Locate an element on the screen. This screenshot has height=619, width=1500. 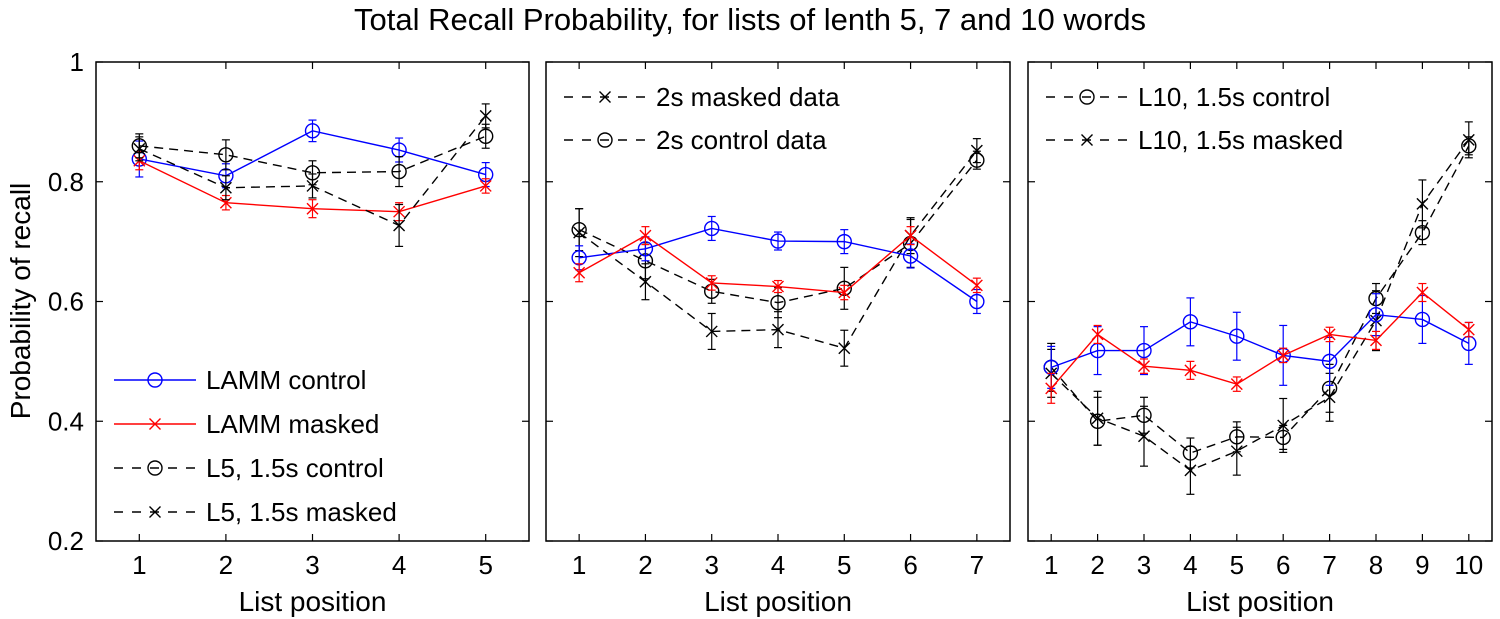
legend-label: LAMM control is located at coordinates (286, 380).